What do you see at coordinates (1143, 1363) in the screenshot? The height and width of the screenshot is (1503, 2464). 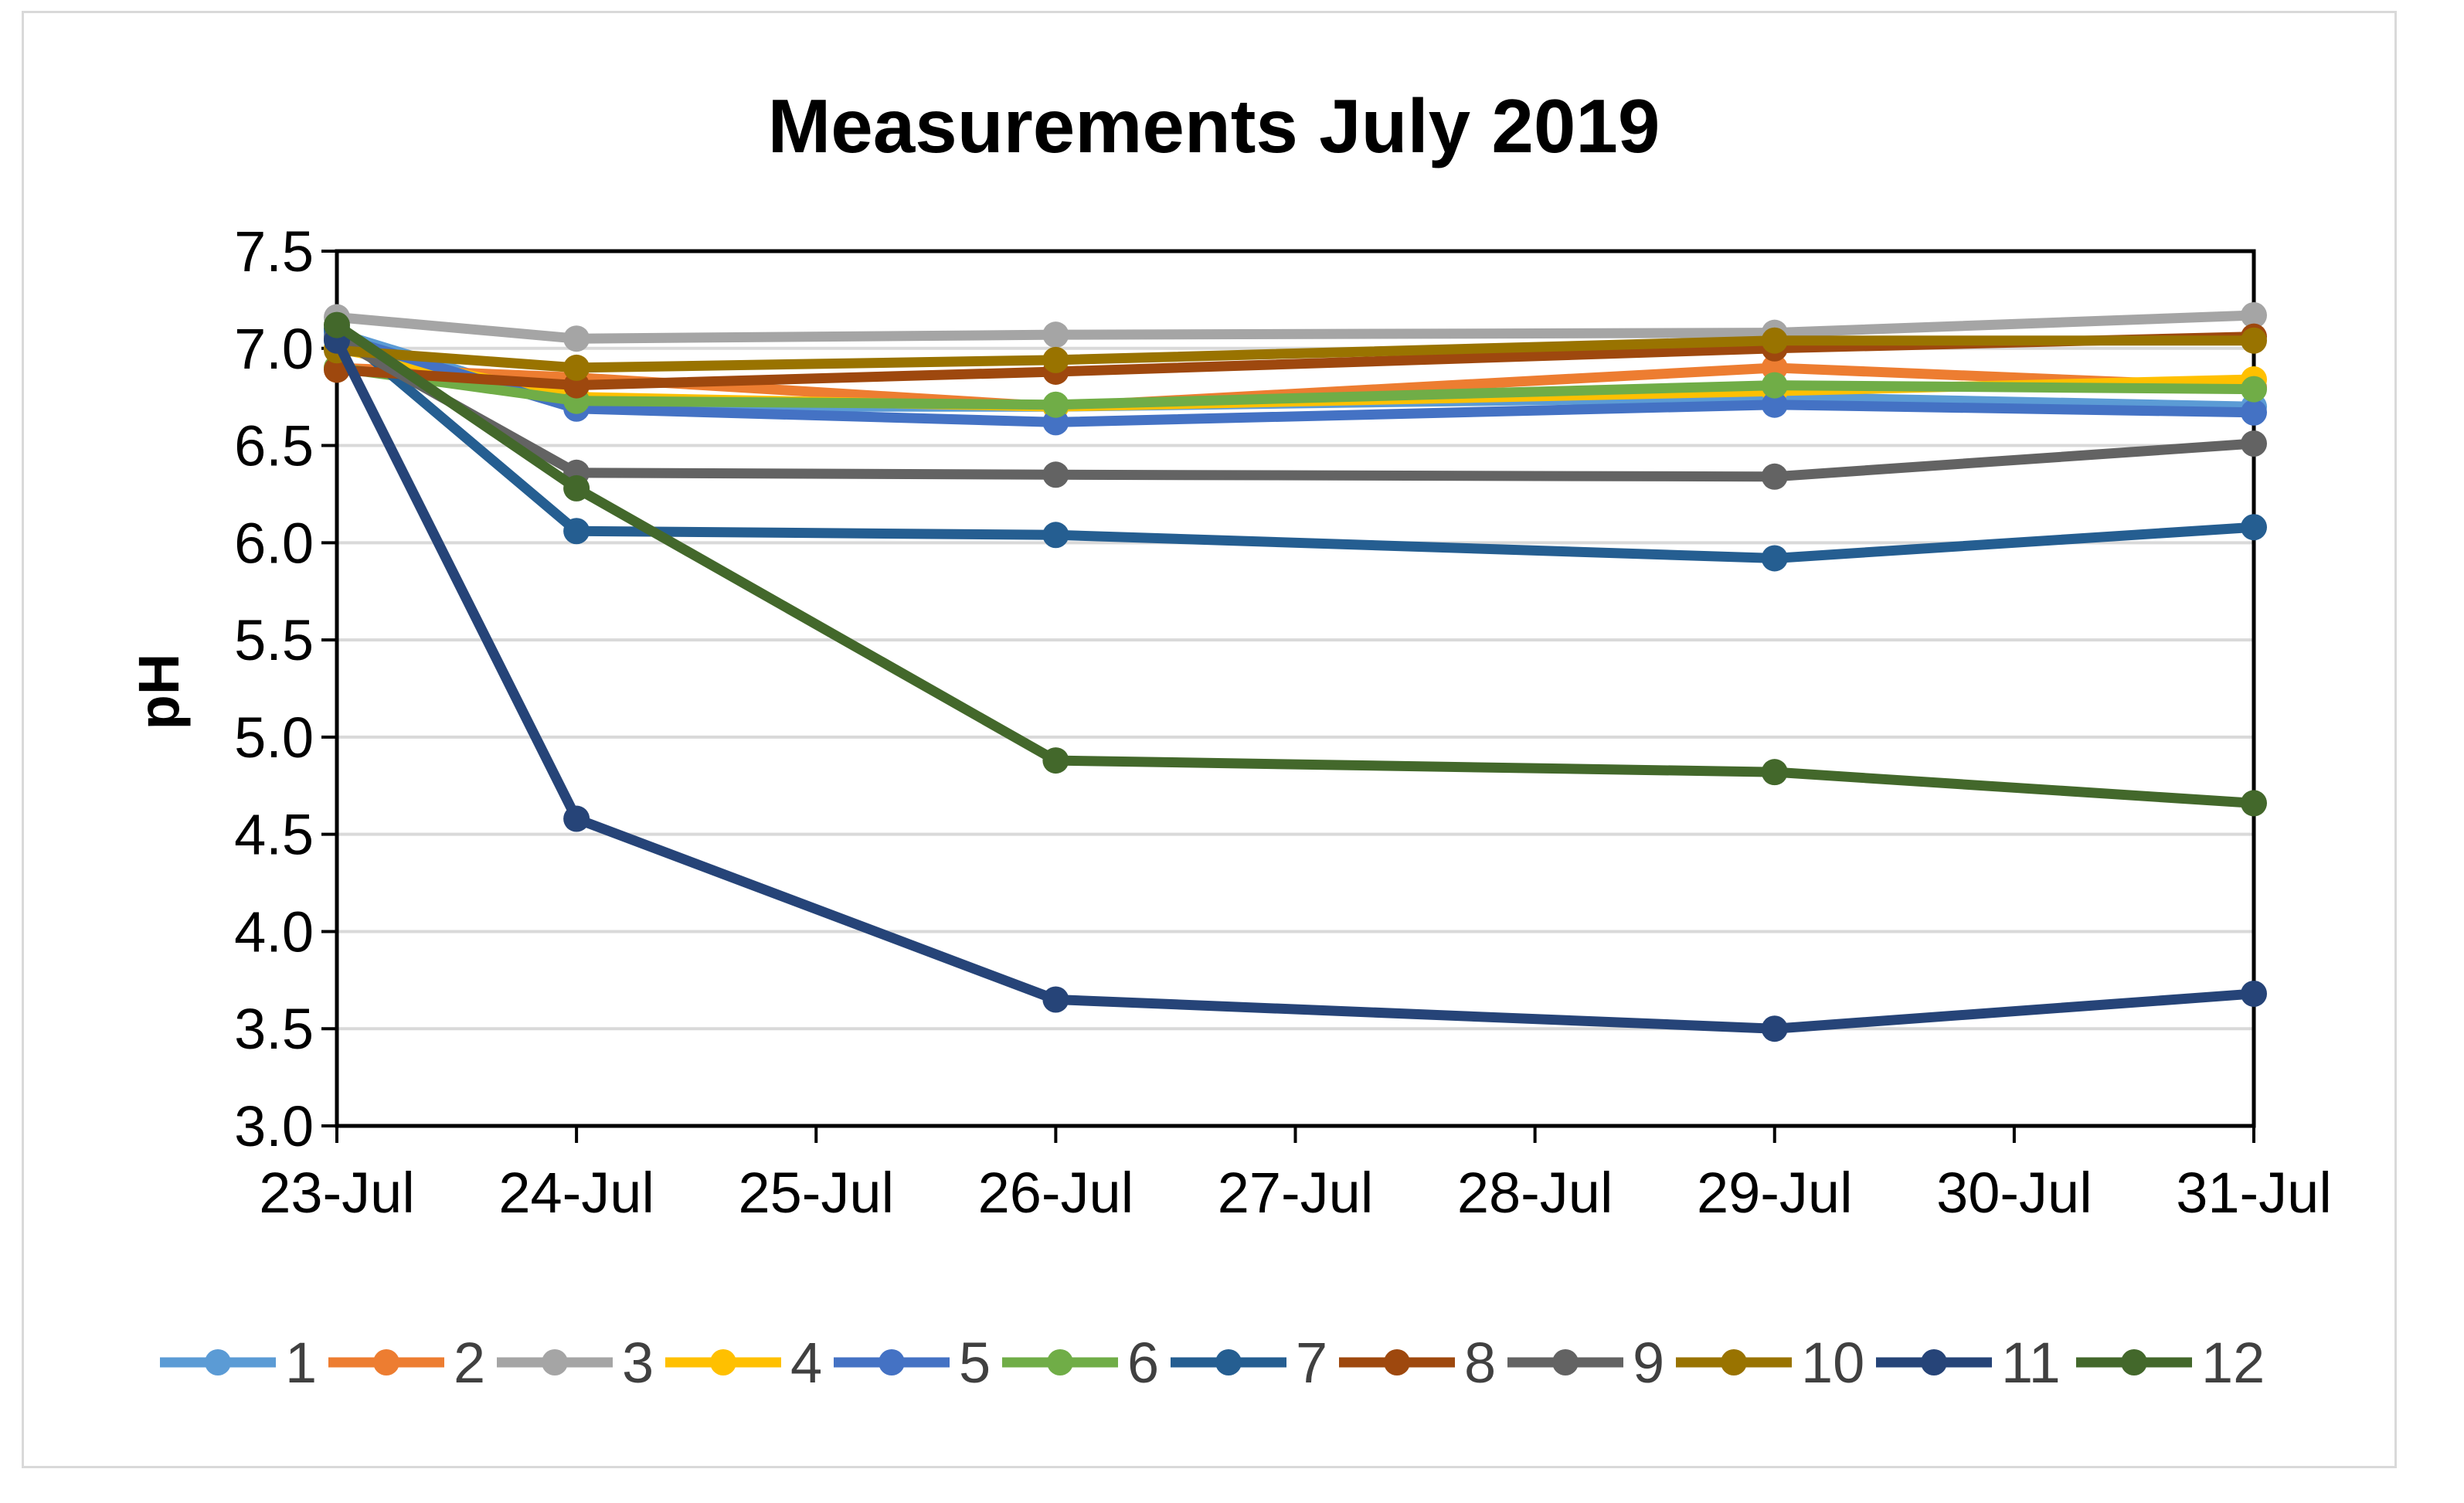 I see `legend-label: 6` at bounding box center [1143, 1363].